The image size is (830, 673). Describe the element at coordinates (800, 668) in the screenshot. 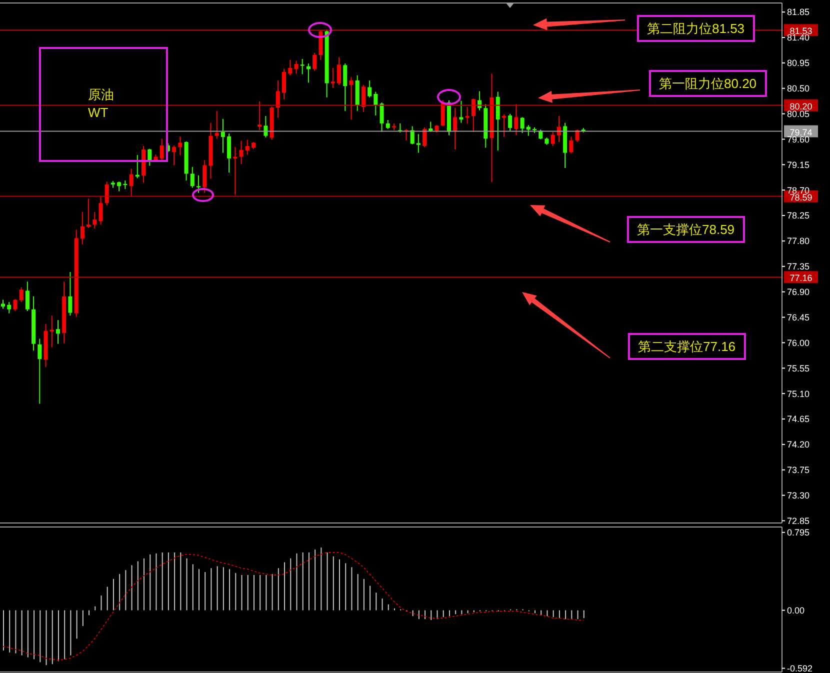

I see `y-tick-label: -0.592` at that location.